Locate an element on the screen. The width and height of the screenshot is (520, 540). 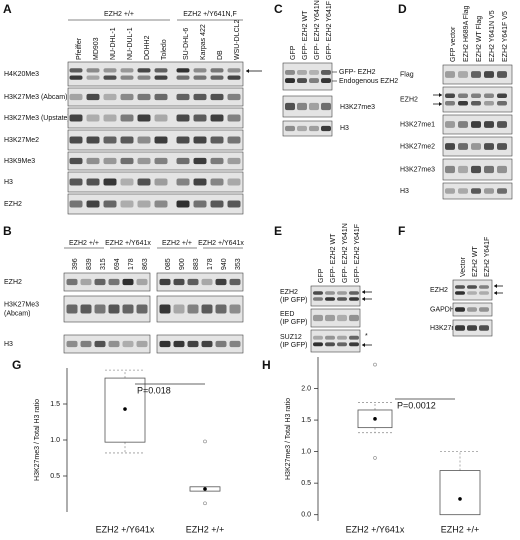
lane-label: EZH2 Y641N V5 is located at coordinates (492, 36).